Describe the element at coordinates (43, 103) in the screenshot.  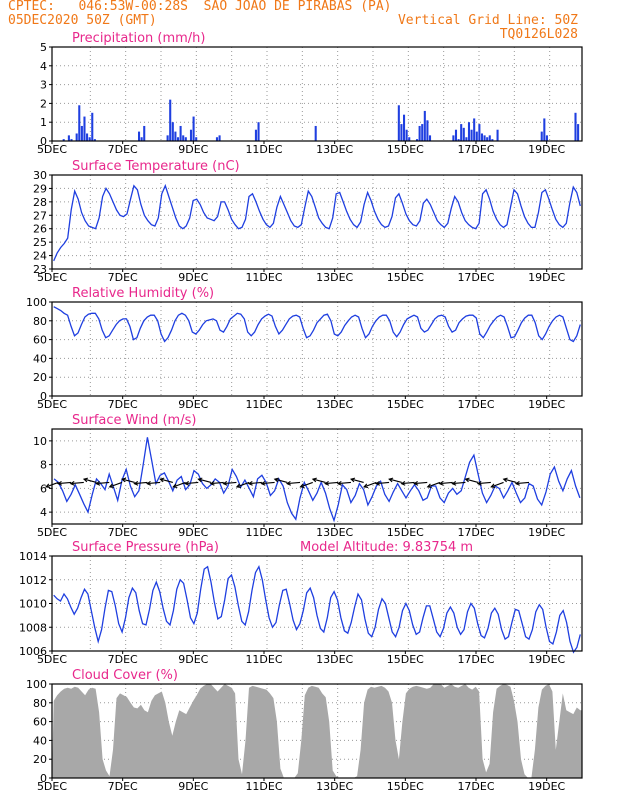
I see `y-tick-label: 2` at that location.